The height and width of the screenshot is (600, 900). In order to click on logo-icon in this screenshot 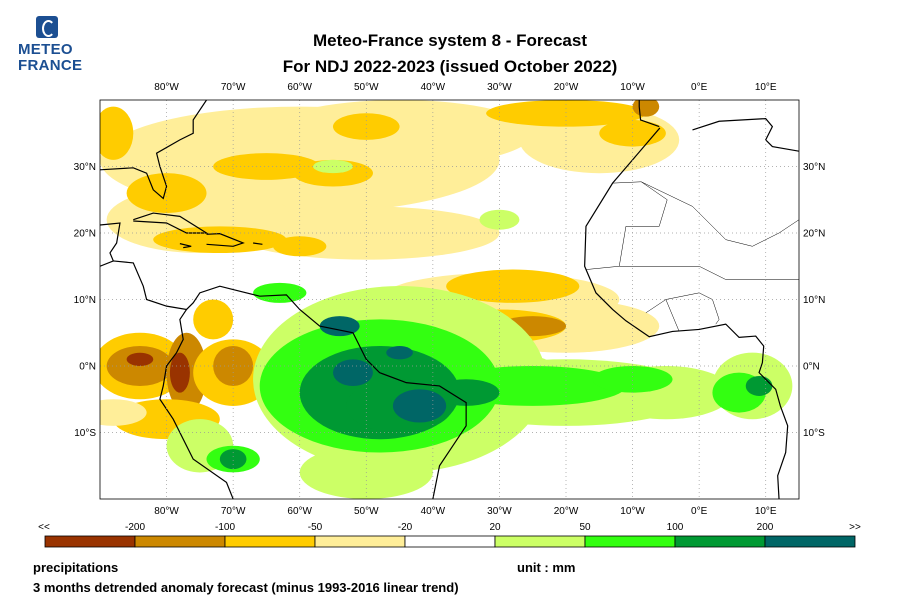, I will do `click(47, 27)`.